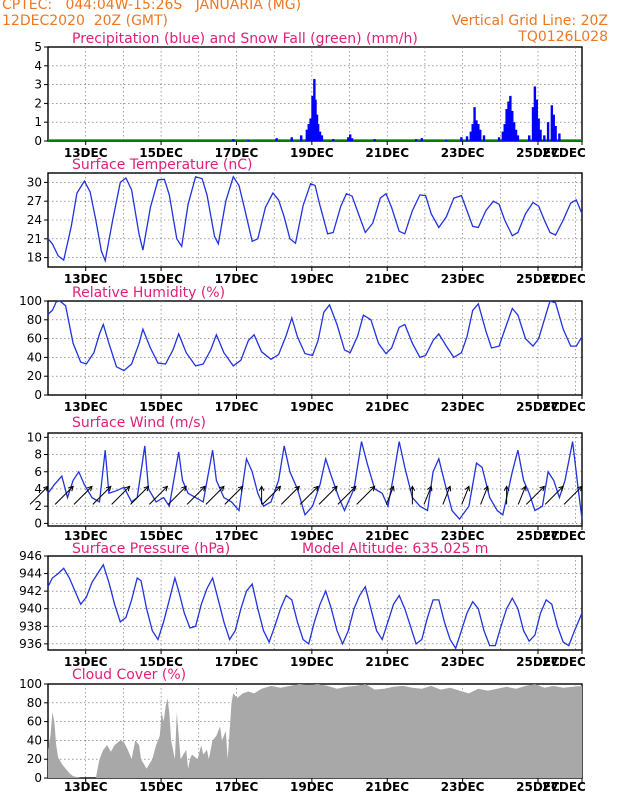  What do you see at coordinates (30, 301) in the screenshot?
I see `y-tick-label: 100` at bounding box center [30, 301].